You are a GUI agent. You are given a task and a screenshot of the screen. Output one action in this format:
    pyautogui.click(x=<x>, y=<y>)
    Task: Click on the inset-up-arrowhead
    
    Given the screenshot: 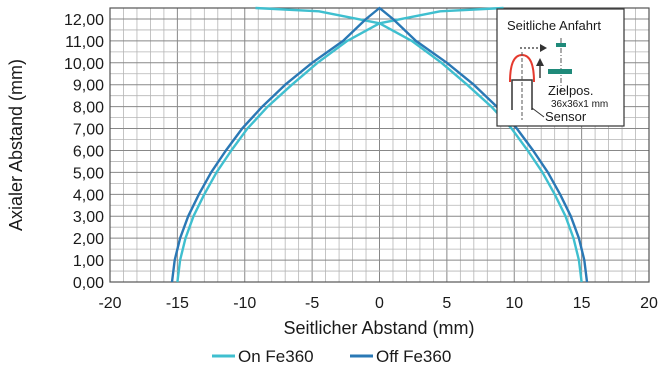 What is the action you would take?
    pyautogui.click(x=540, y=62)
    